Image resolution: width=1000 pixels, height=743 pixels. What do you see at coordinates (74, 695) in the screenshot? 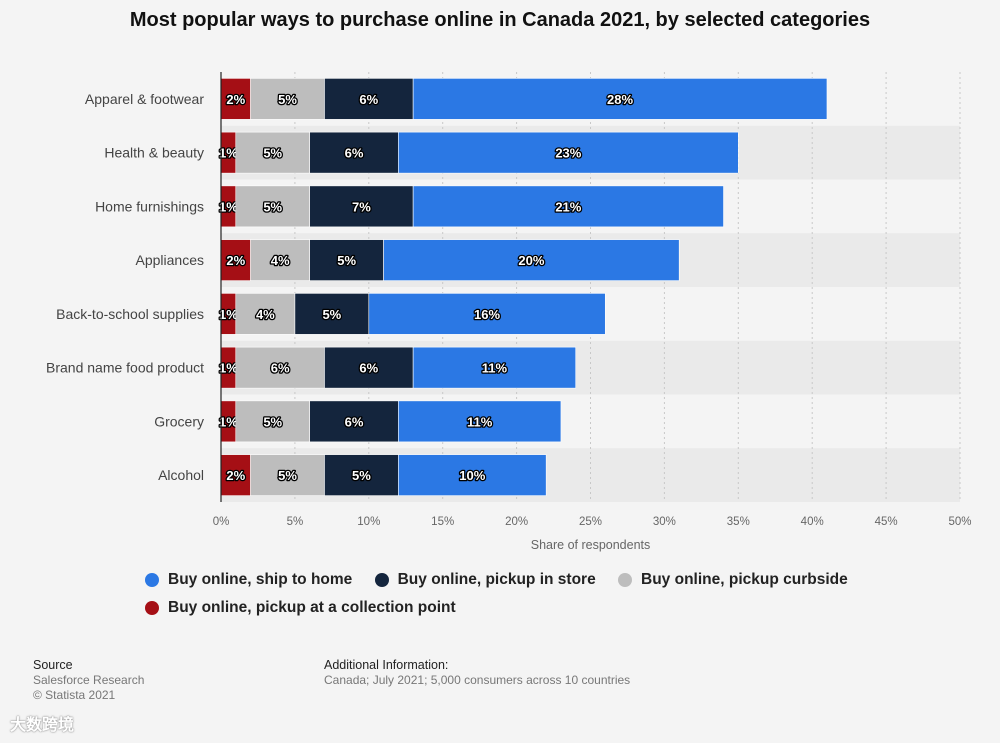
I see `copyright: © Statista 2021` at bounding box center [74, 695].